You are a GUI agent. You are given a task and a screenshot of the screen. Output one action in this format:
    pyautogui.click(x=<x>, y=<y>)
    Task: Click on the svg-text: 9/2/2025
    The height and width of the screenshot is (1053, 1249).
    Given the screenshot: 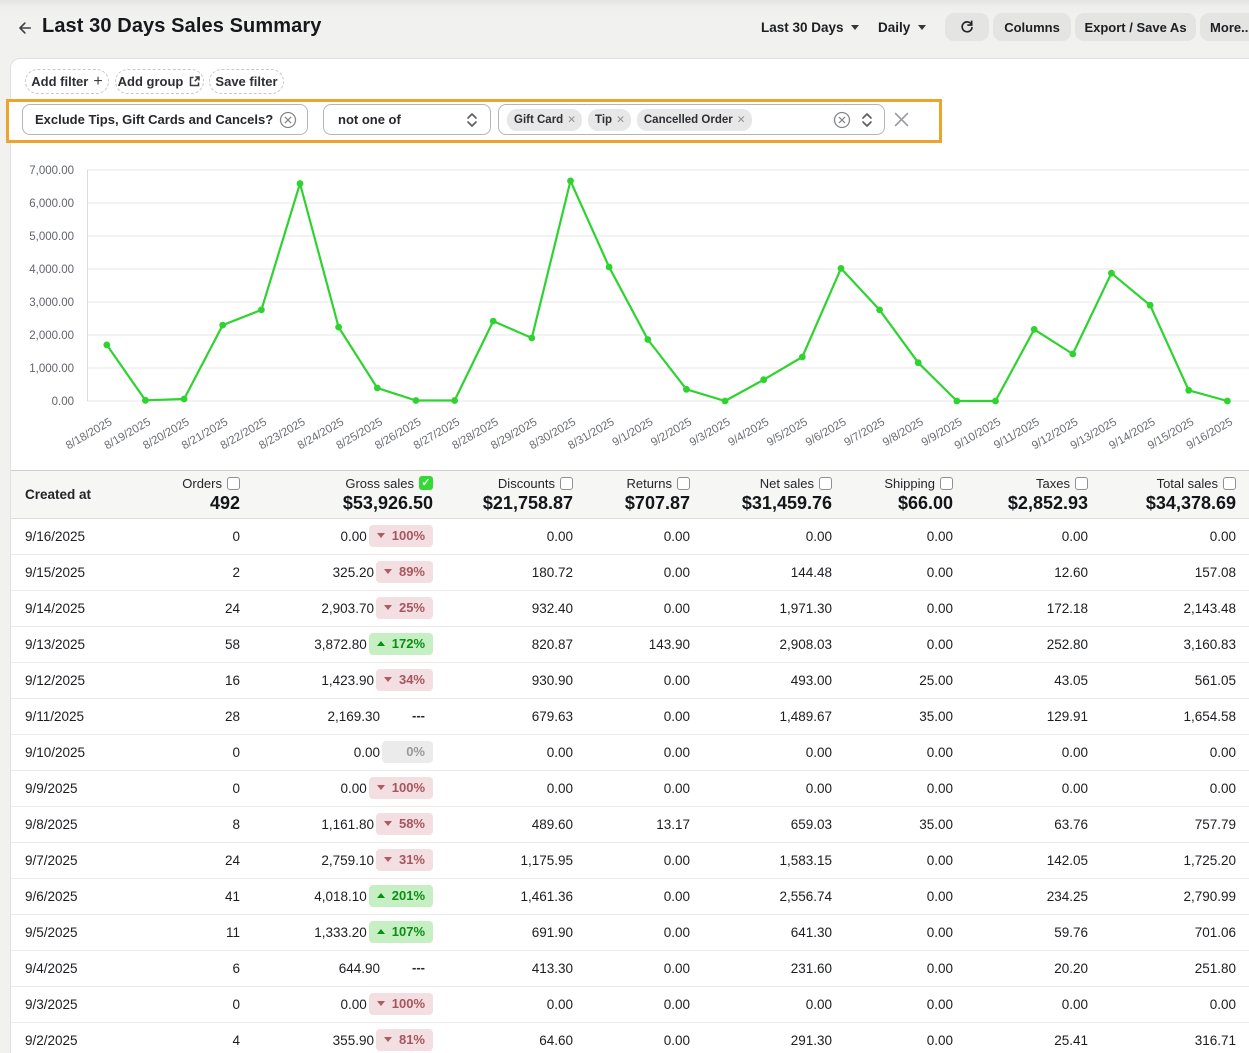 What is the action you would take?
    pyautogui.click(x=671, y=432)
    